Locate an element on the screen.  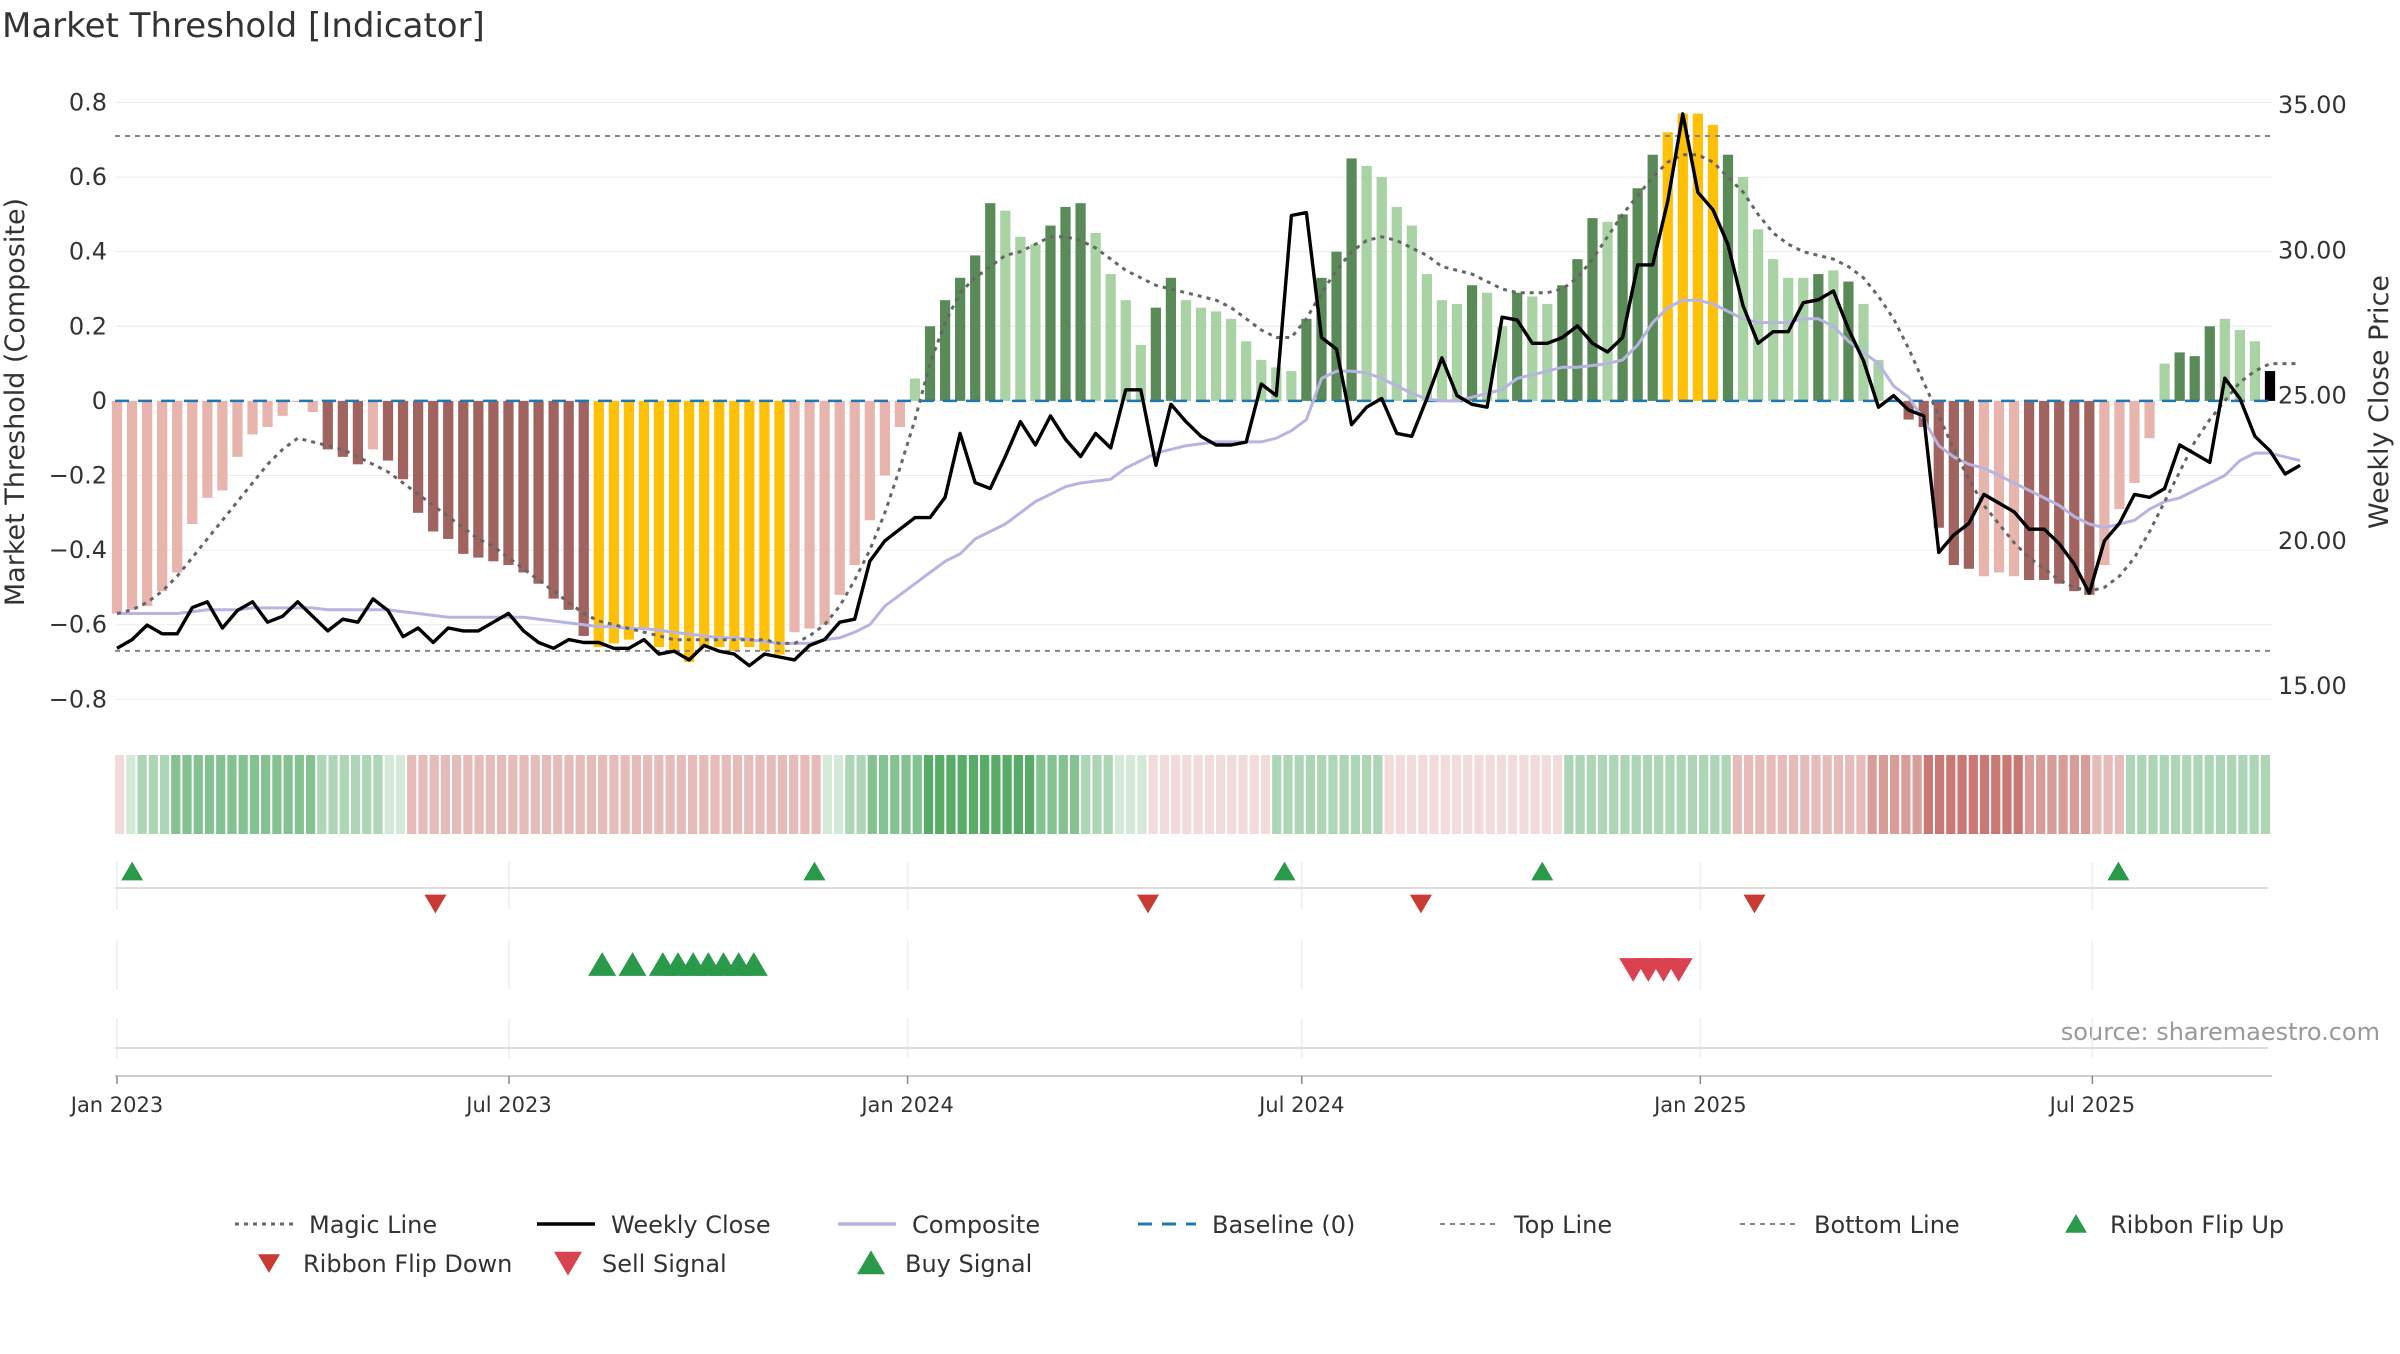
sell-signal-marker is located at coordinates (1678, 970).